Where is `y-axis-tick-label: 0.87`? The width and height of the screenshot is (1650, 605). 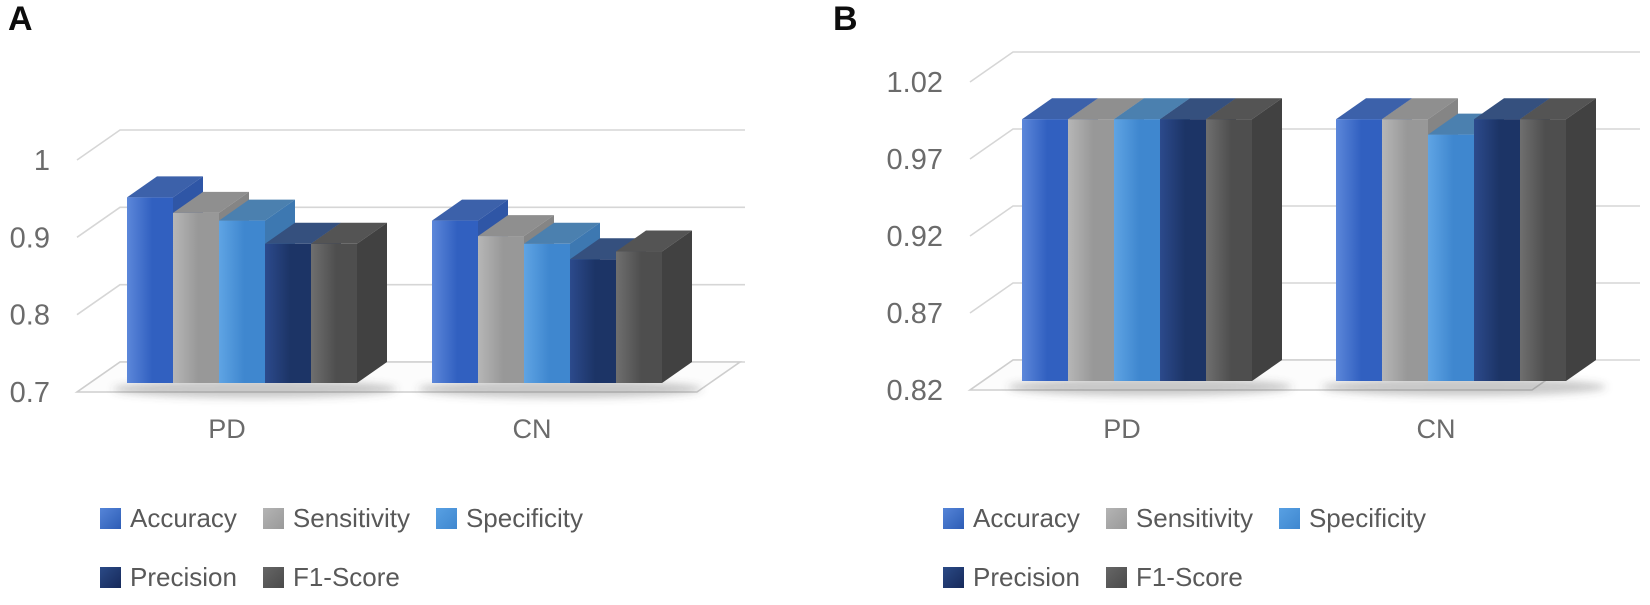
y-axis-tick-label: 0.87 is located at coordinates (915, 314).